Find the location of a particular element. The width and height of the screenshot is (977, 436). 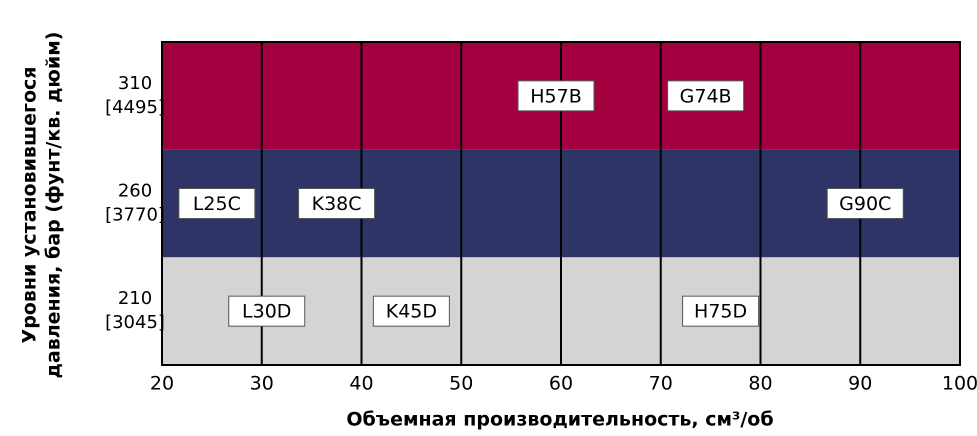

y-axis-label-line: Уровни установившегося is located at coordinates (30, 205).